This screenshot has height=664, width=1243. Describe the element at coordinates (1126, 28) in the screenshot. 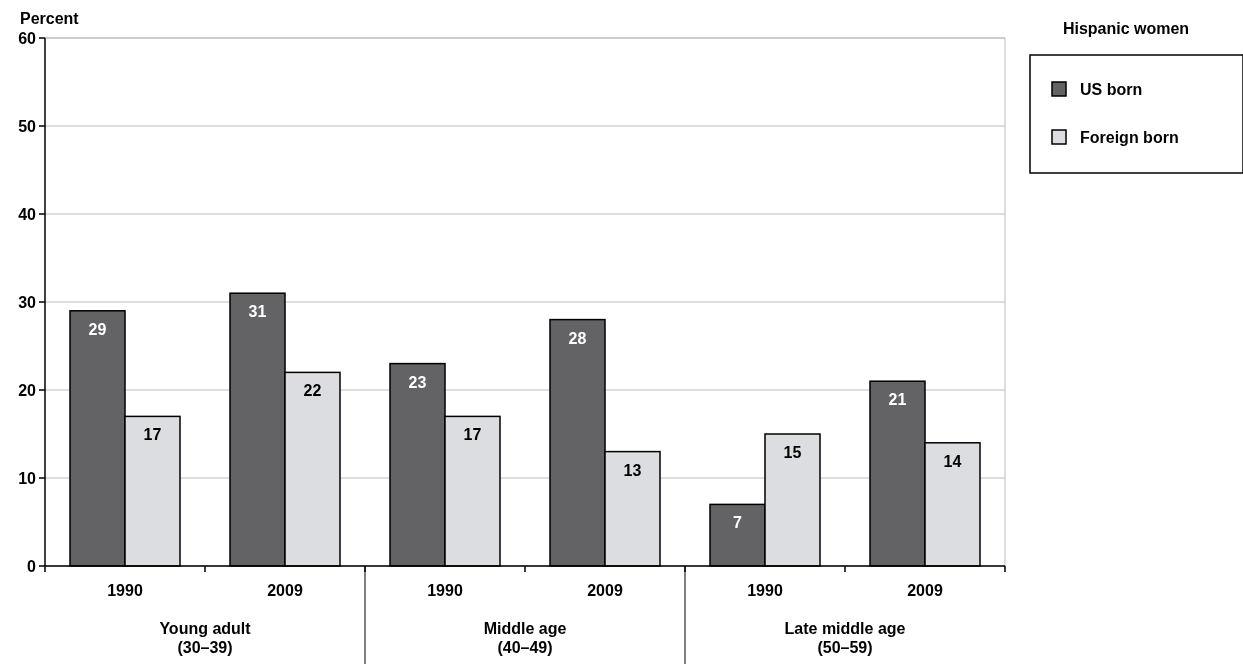

I see `legend-title: Hispanic women` at that location.